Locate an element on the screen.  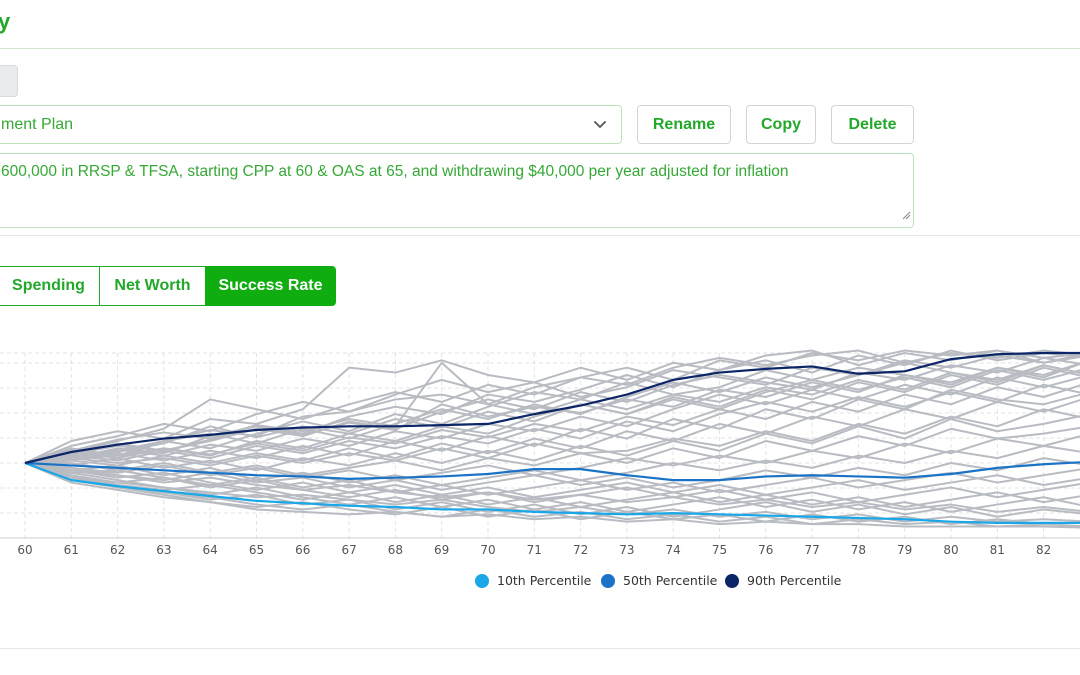
legend-item-p90: 90th Percentile is located at coordinates (783, 580).